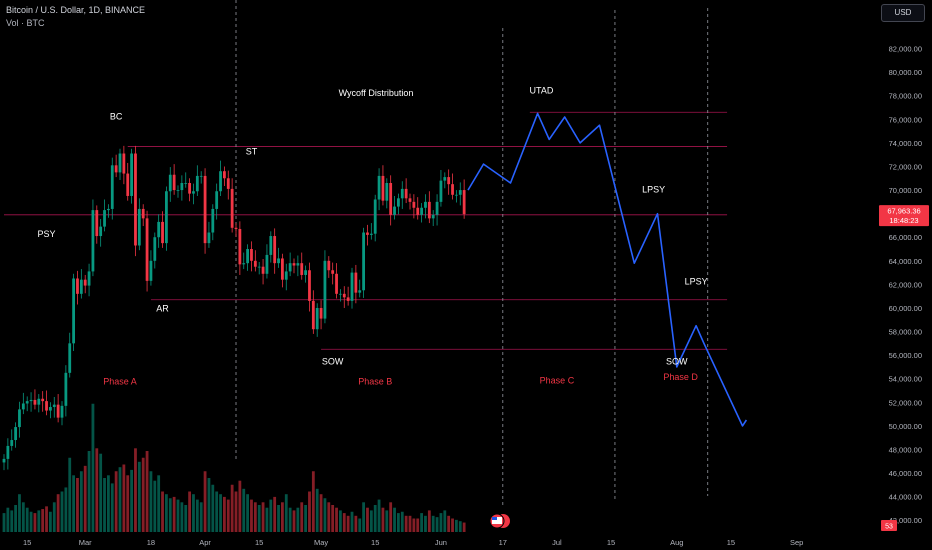  I want to click on price-tick-label: 48,000.00, so click(905, 449).